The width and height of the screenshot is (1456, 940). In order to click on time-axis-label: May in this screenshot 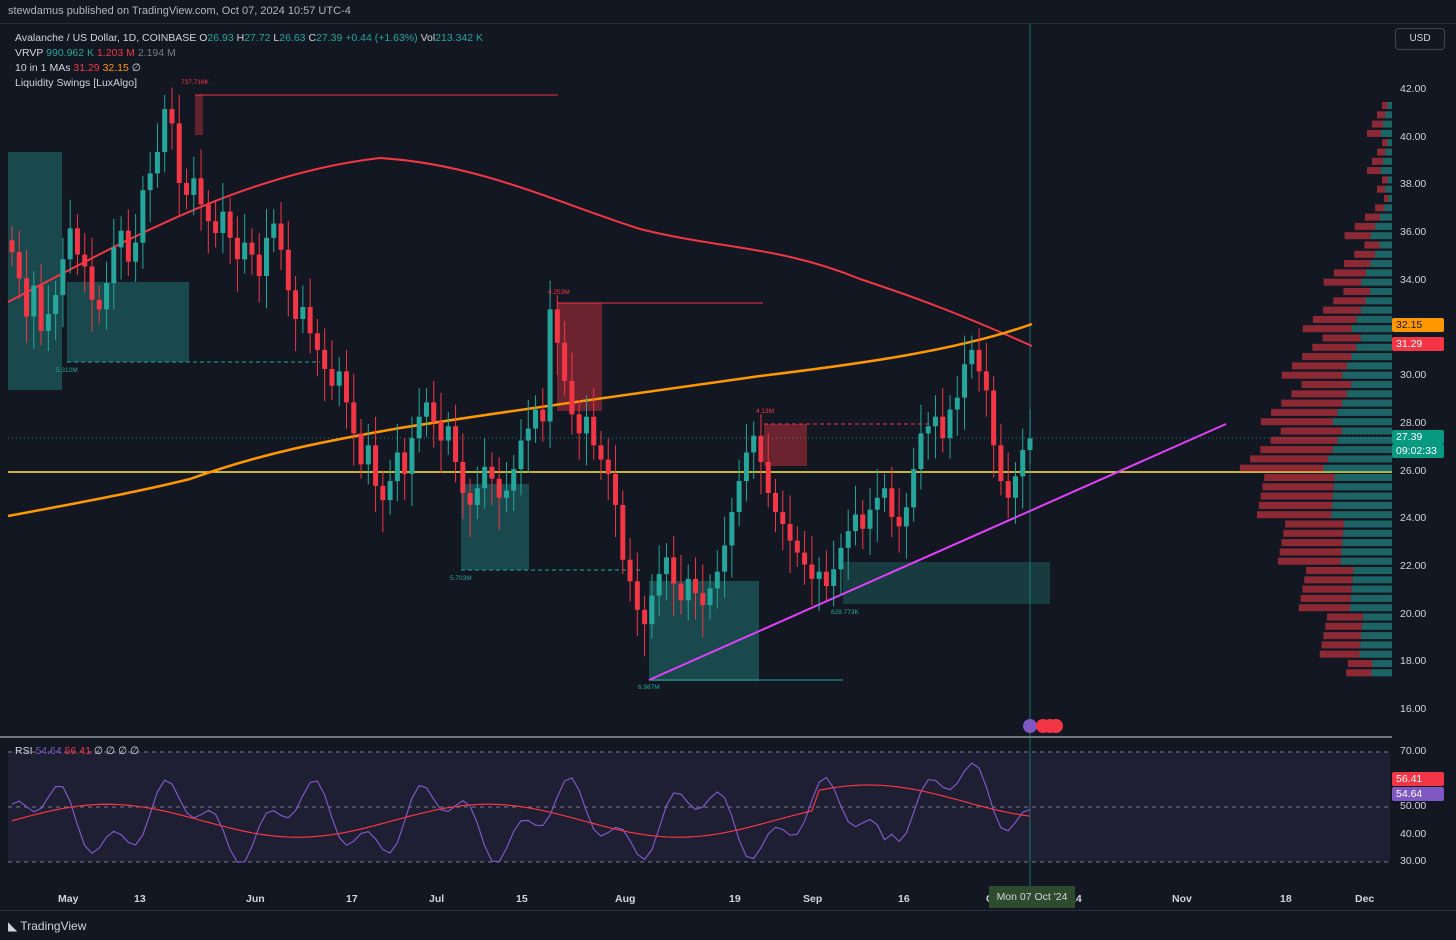, I will do `click(68, 899)`.